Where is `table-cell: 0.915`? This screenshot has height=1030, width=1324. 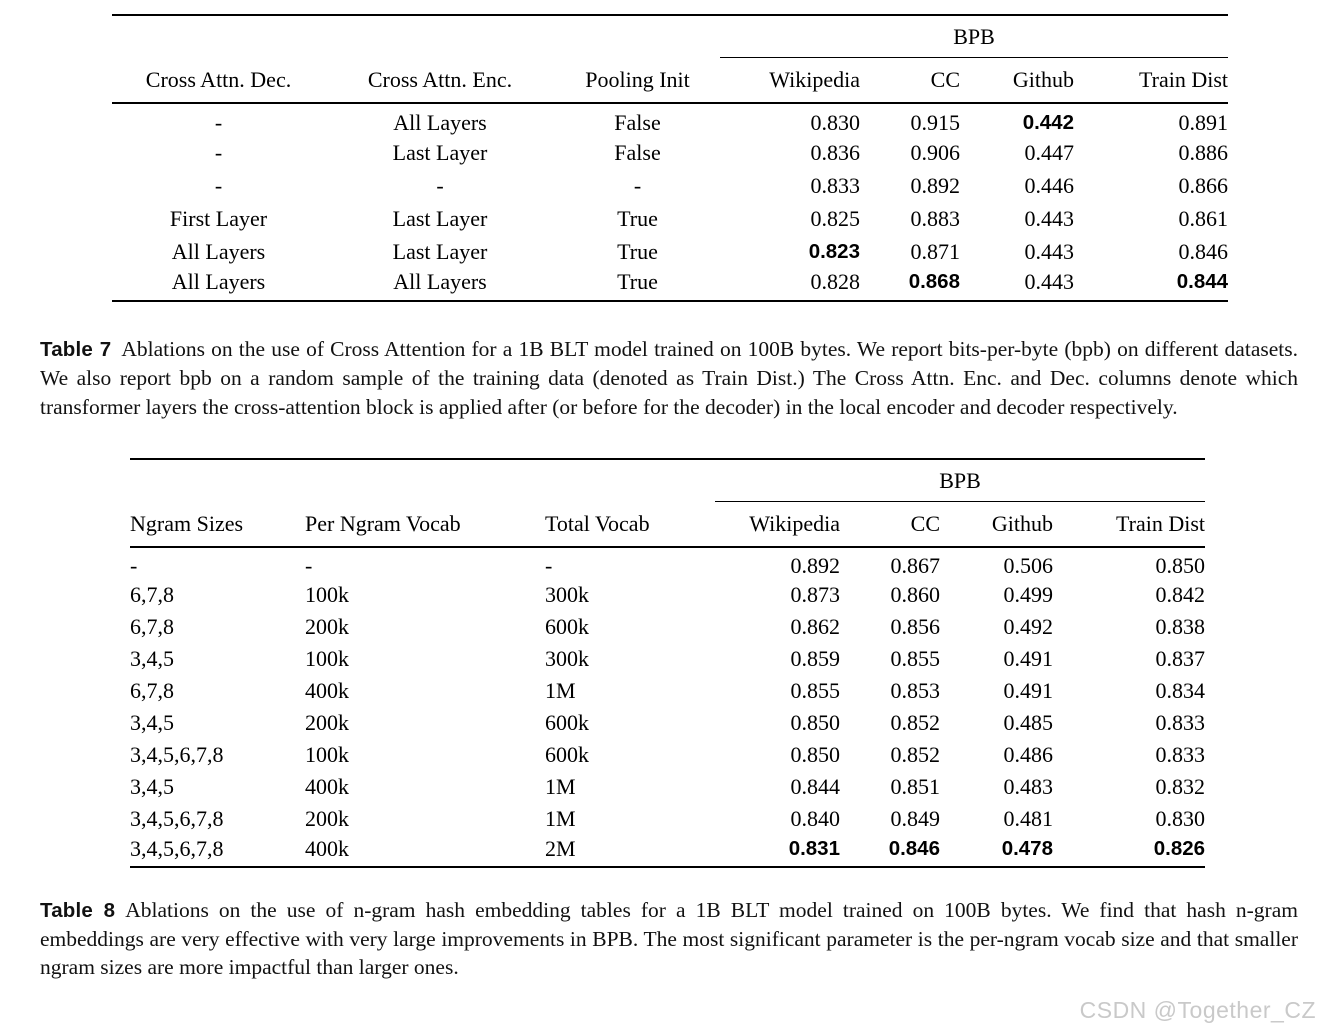
table-cell: 0.915 is located at coordinates (935, 122).